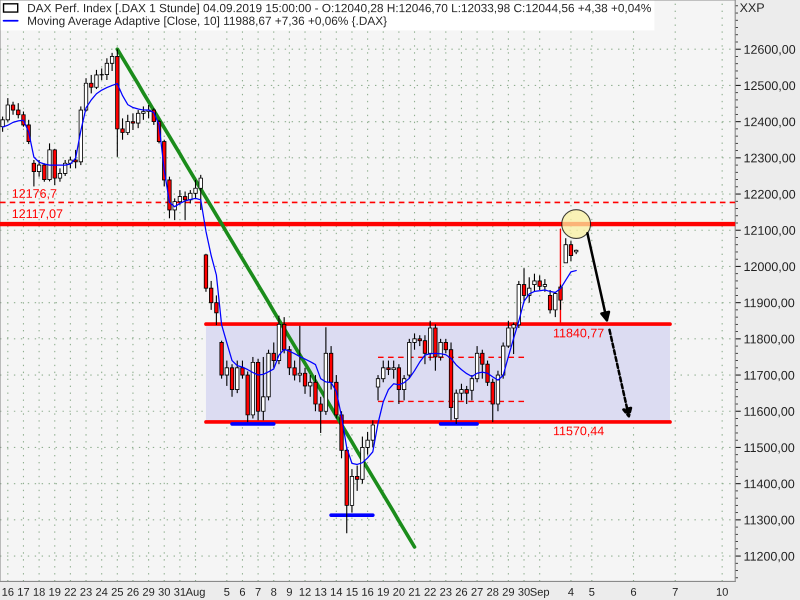  What do you see at coordinates (207, 22) in the screenshot?
I see `legend-label: Moving Average Adaptive [Close, 10] 11988,67 +7,36 +0,06% {.DAX}` at bounding box center [207, 22].